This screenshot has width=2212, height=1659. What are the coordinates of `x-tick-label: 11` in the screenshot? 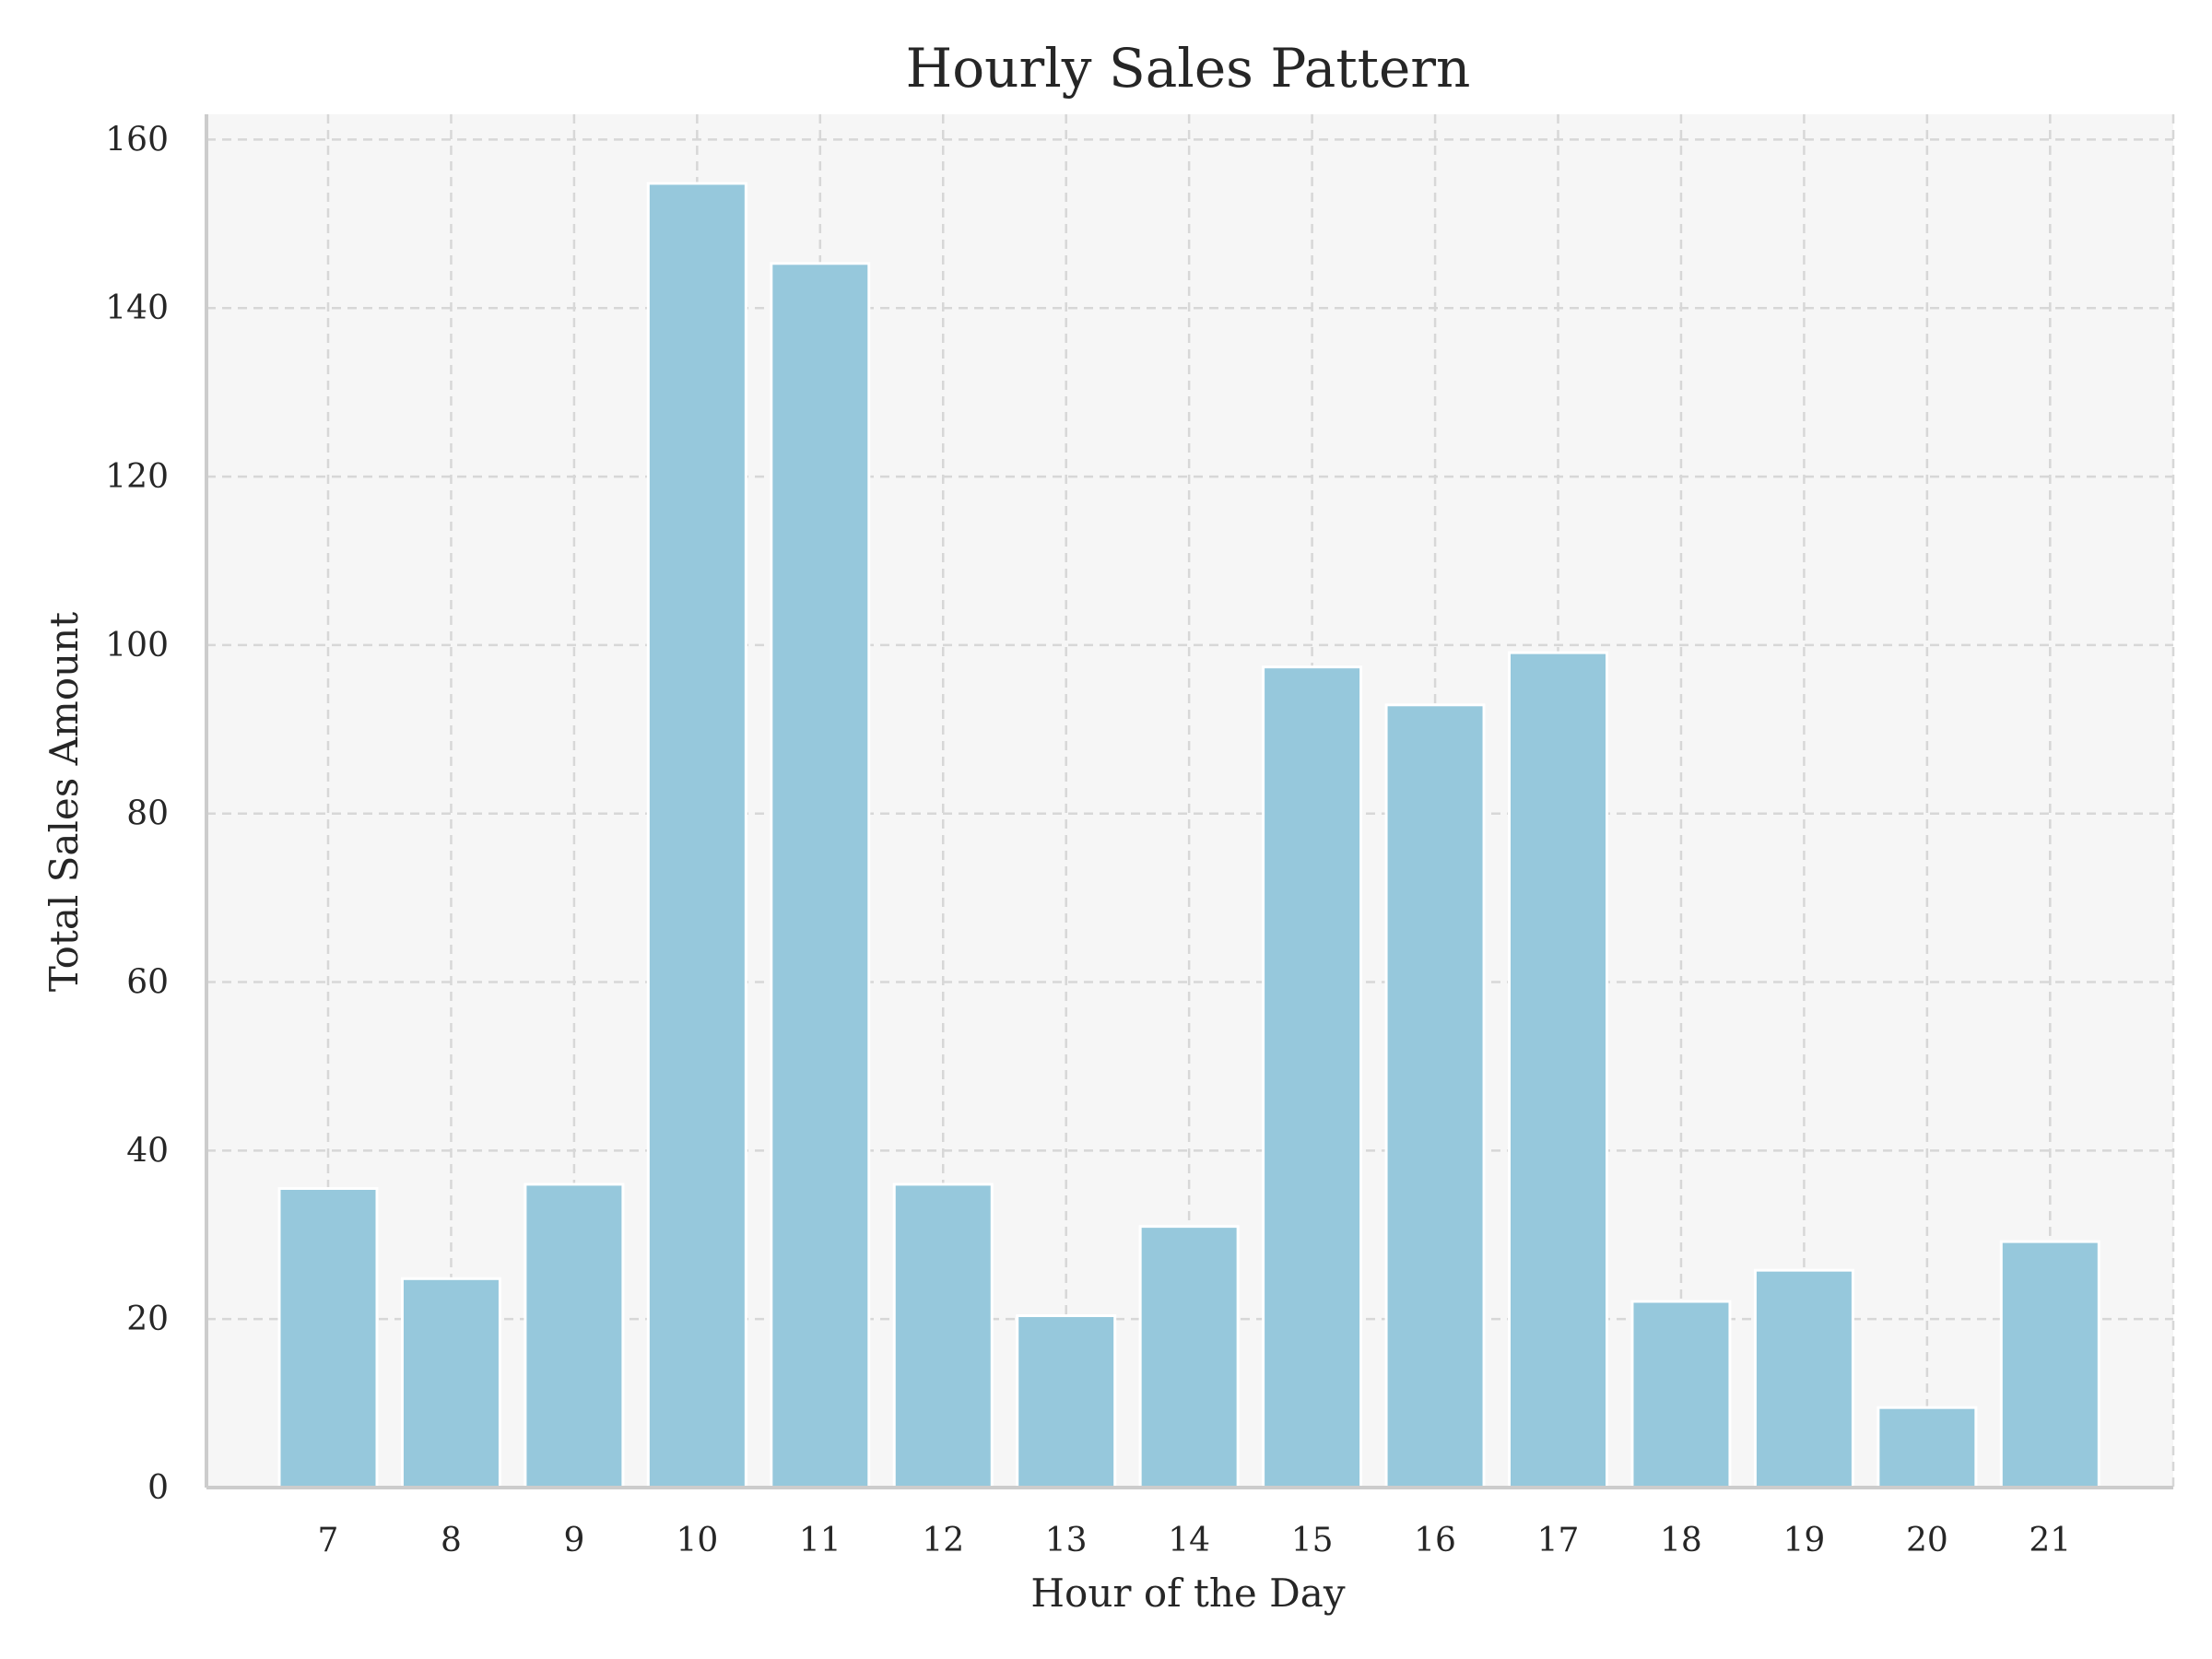 It's located at (820, 1540).